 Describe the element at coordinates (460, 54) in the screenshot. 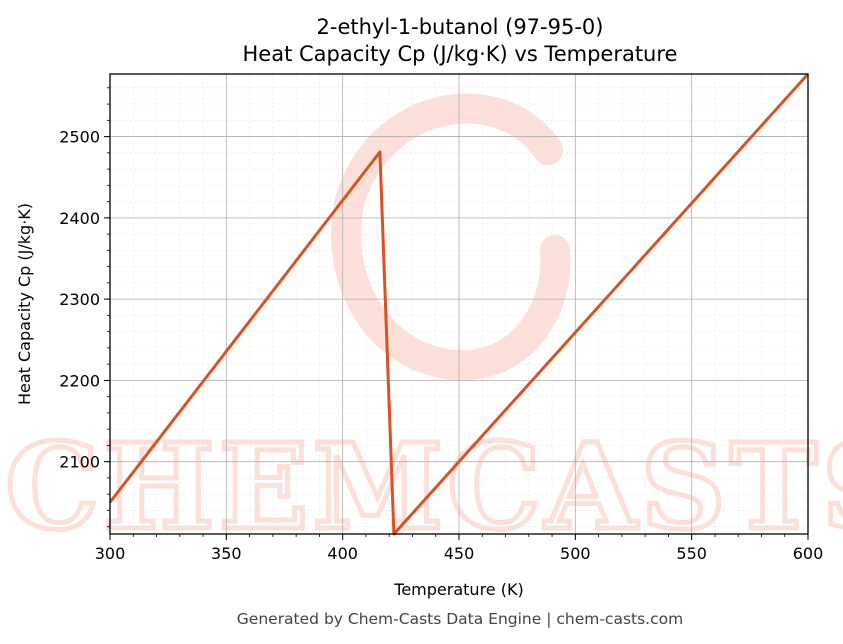

I see `chart-title-line-2: Heat Capacity Cp (J/kg·K) vs Temperature` at that location.